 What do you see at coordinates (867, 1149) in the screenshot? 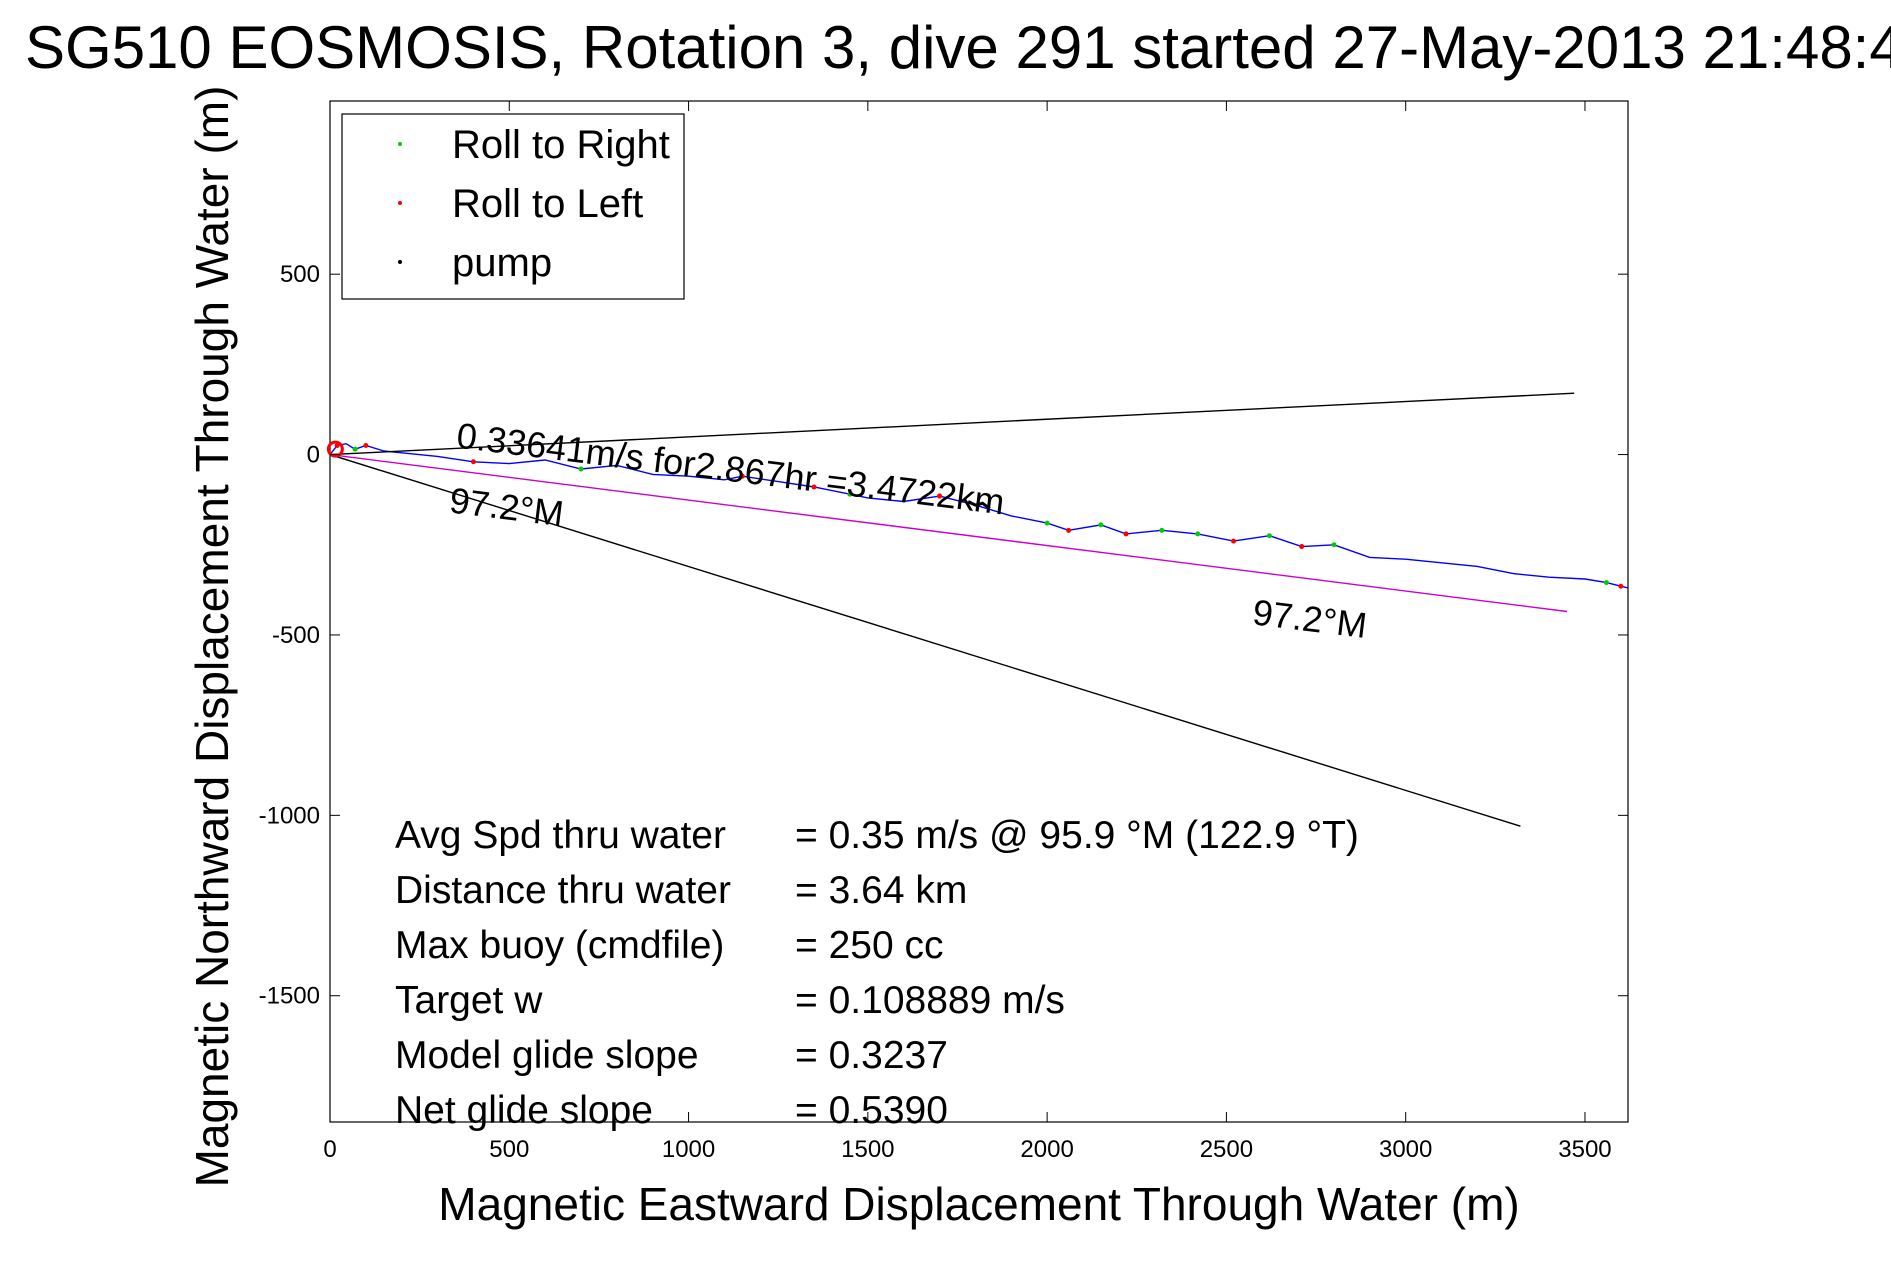
I see `x-tick-label: 1500` at bounding box center [867, 1149].